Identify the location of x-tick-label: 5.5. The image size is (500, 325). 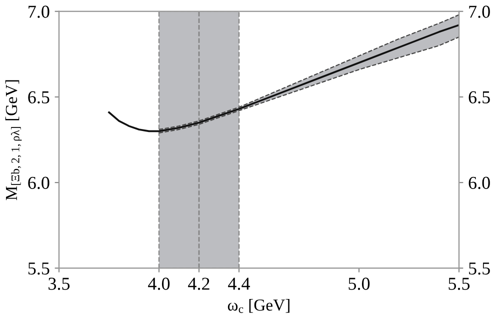
(459, 284).